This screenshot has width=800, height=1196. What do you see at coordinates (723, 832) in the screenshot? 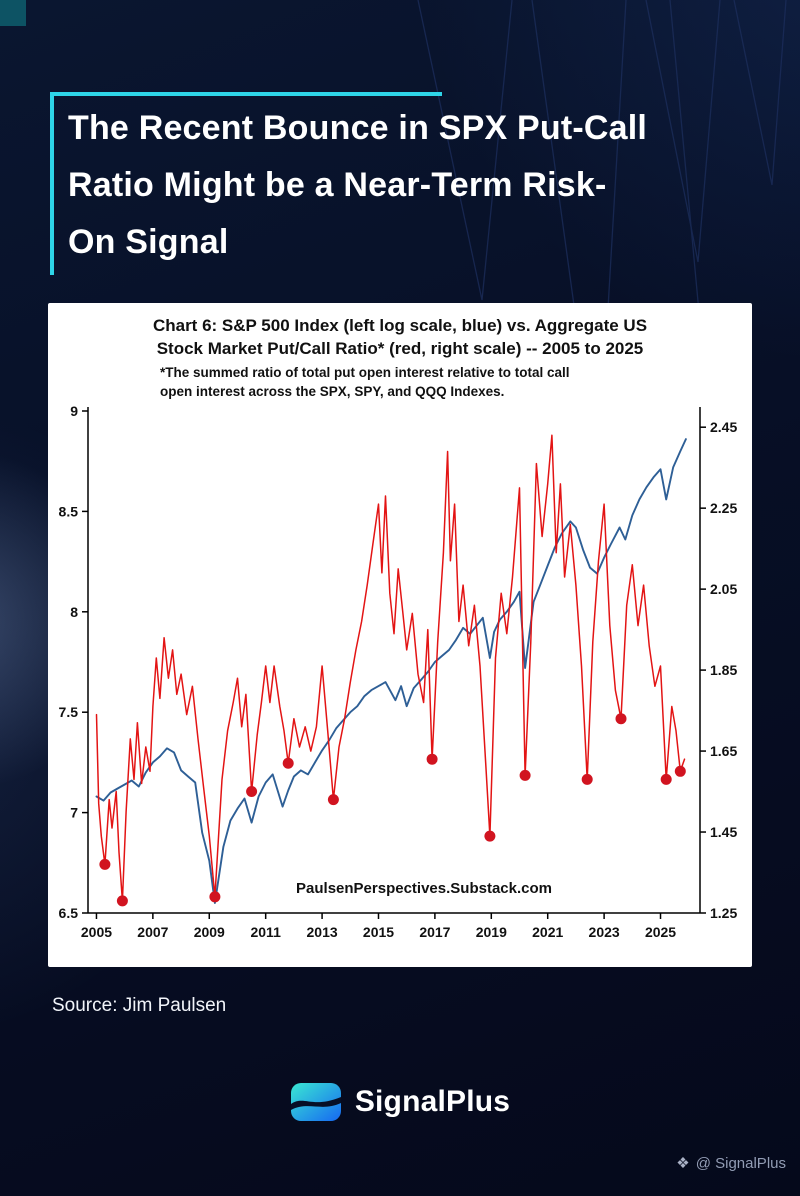
I see `right-tick-label: 1.45` at bounding box center [723, 832].